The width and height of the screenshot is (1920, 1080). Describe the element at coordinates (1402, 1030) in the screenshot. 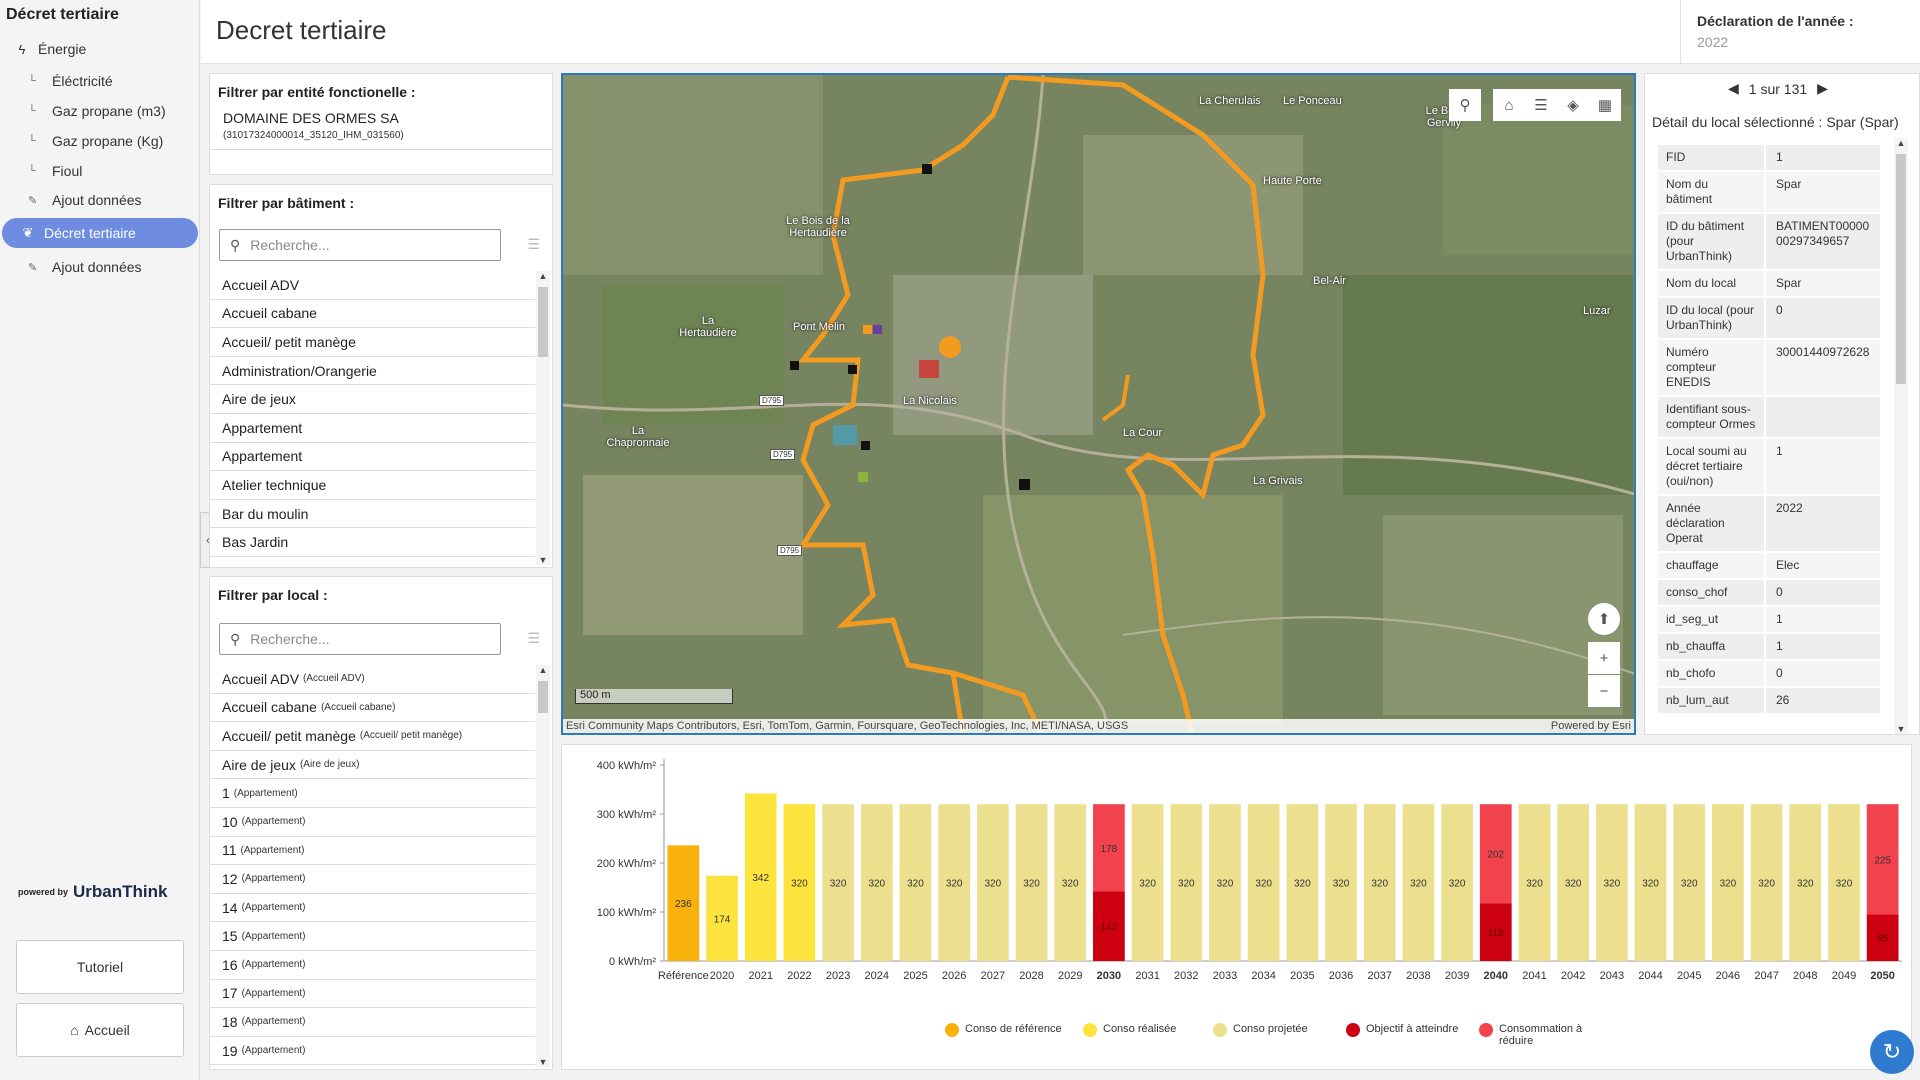

I see `legend-item: Objectif à atteindre` at that location.